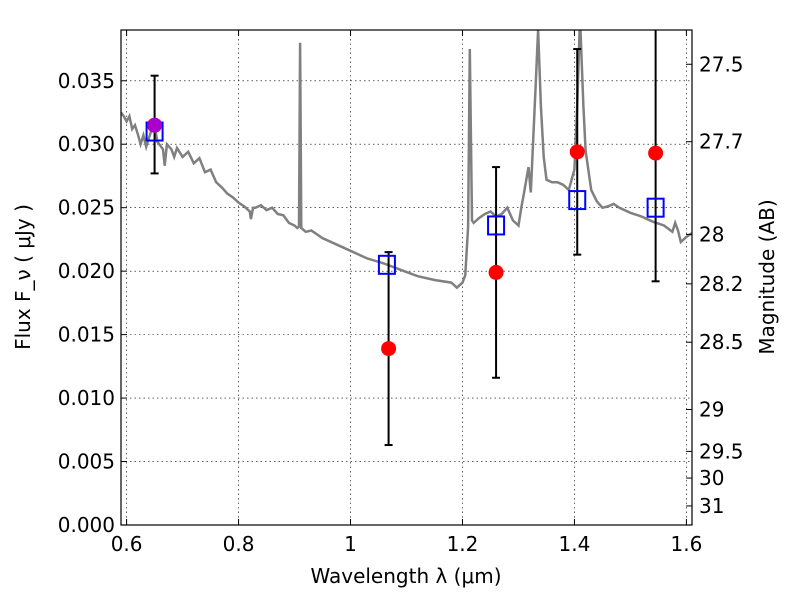  Describe the element at coordinates (575, 544) in the screenshot. I see `x-tick-label: 1.4` at that location.